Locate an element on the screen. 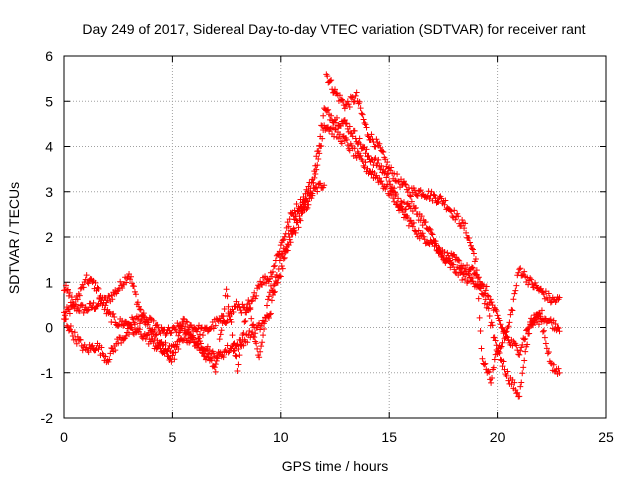 The image size is (640, 480). y-tick-label: 1 is located at coordinates (49, 282).